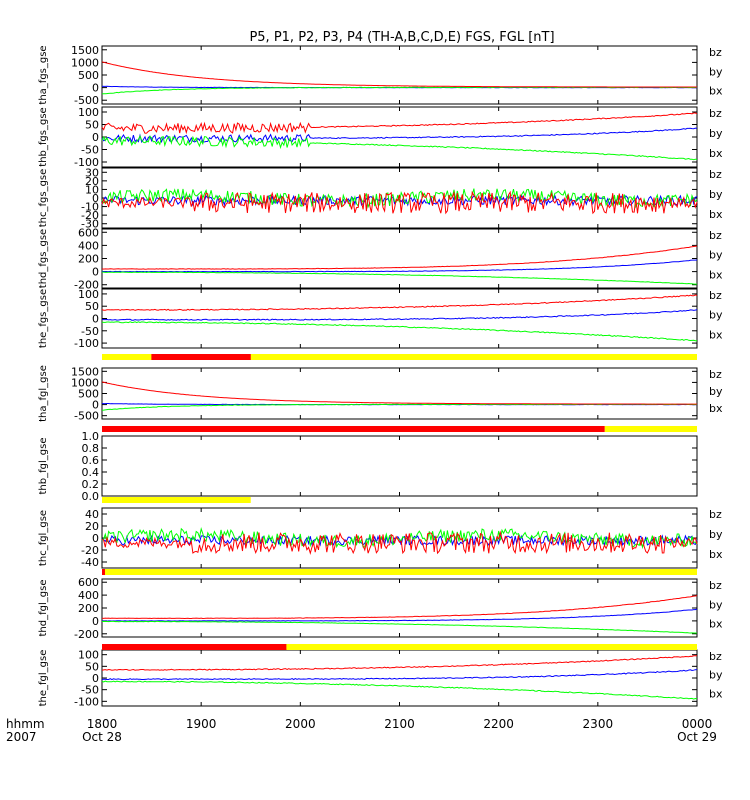 The width and height of the screenshot is (750, 800). I want to click on x-tick-label: 1800, so click(102, 724).